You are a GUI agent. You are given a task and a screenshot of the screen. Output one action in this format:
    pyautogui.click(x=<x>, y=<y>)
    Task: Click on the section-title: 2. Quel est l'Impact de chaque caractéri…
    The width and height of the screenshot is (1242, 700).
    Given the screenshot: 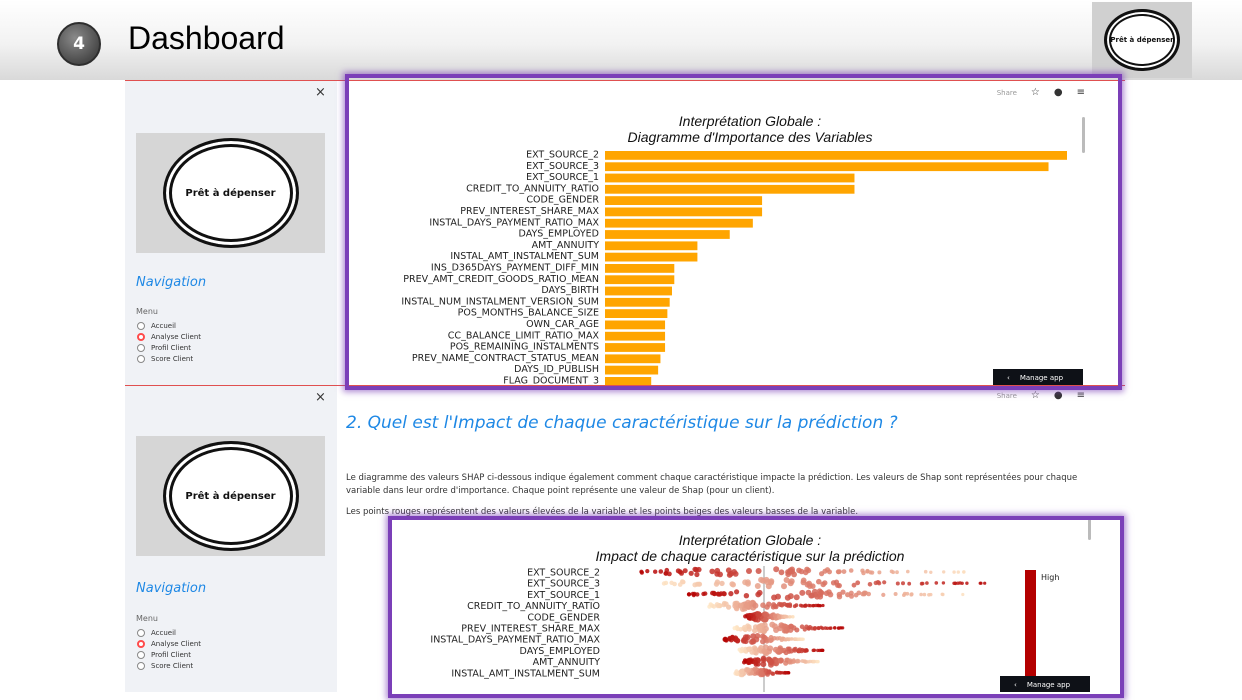 What is the action you would take?
    pyautogui.click(x=622, y=423)
    